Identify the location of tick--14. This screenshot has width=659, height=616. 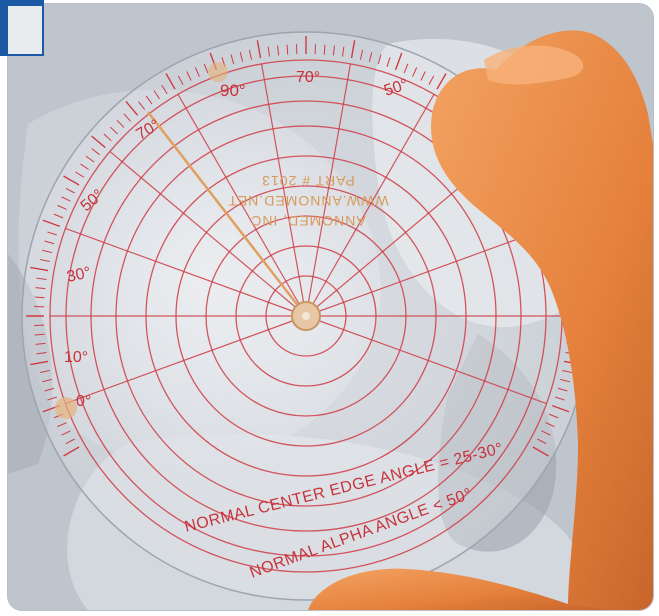
(565, 380).